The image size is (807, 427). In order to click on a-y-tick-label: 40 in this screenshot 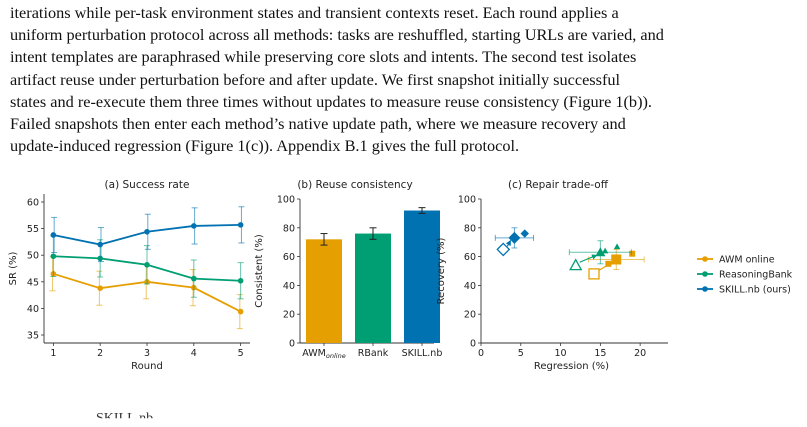, I will do `click(33, 309)`.